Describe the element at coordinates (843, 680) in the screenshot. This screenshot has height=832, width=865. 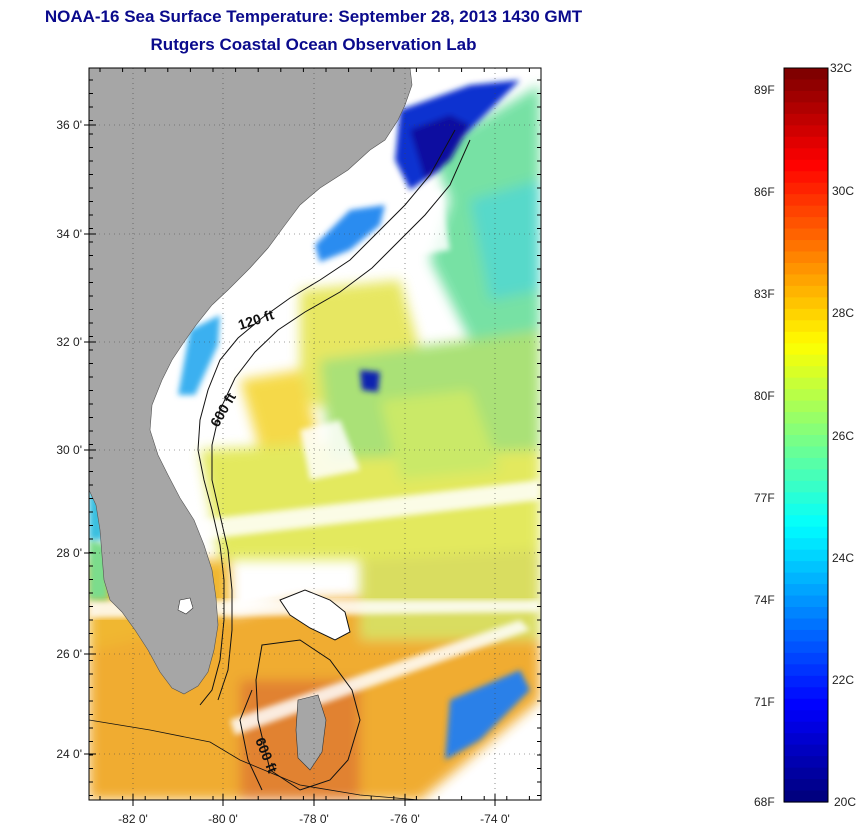
I see `colorbar-celsius-label: 22C` at that location.